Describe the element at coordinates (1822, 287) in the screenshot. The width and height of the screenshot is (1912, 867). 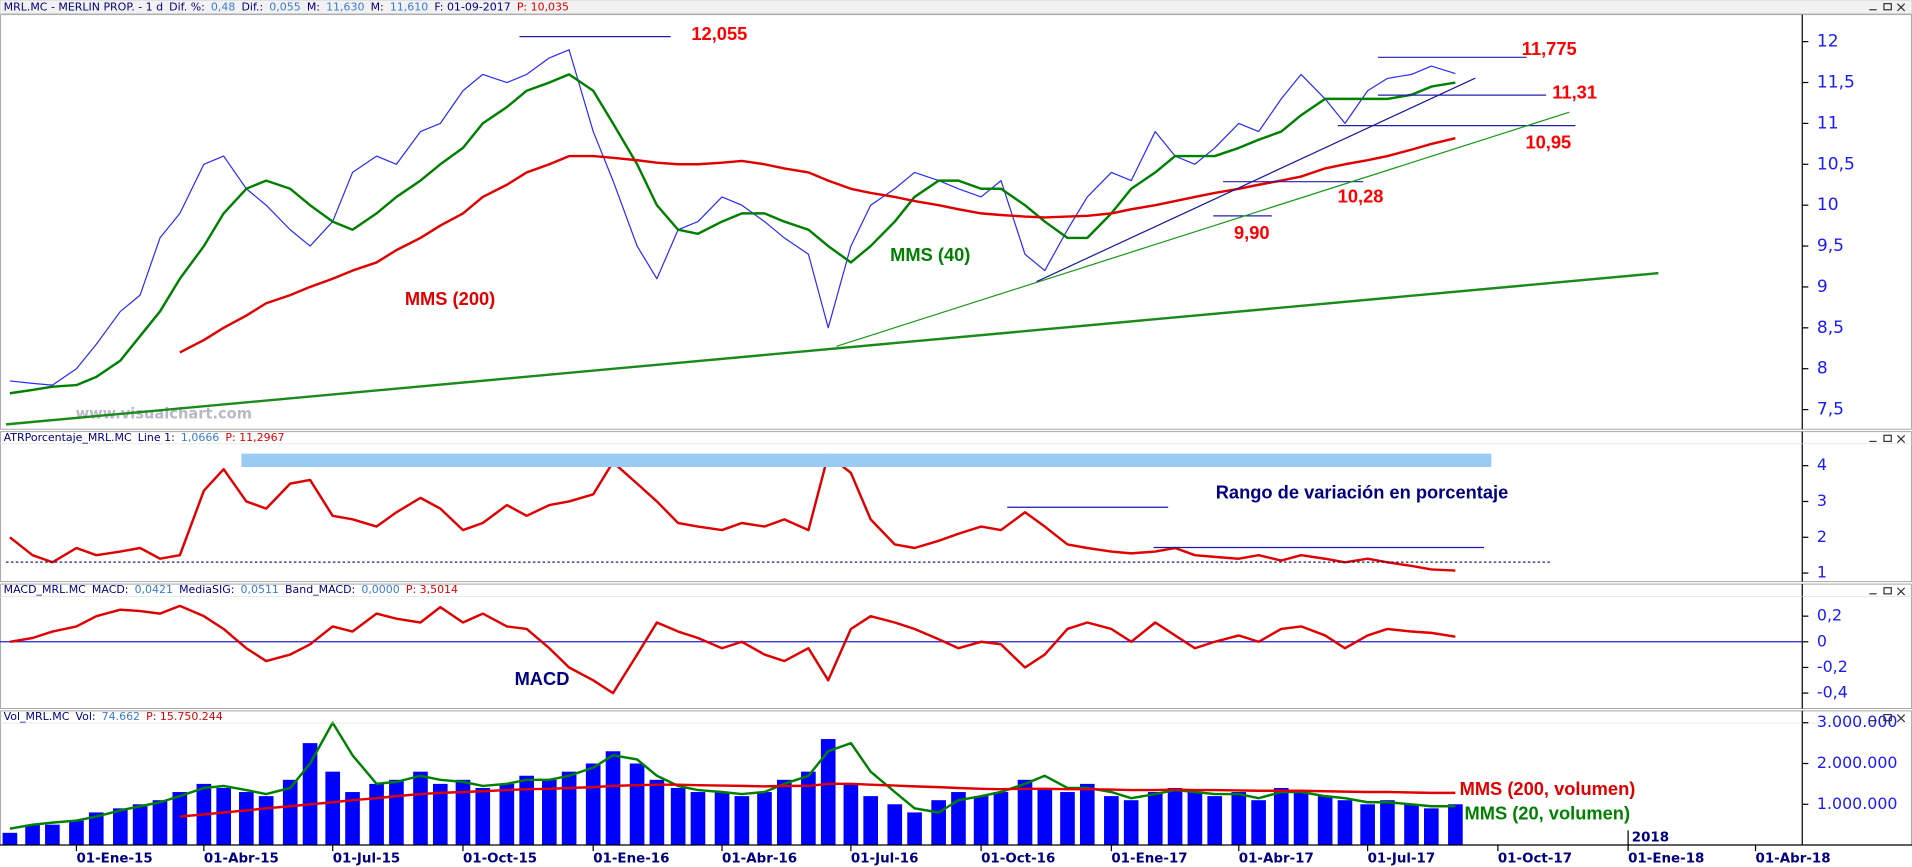
I see `y-tick-label: 9` at that location.